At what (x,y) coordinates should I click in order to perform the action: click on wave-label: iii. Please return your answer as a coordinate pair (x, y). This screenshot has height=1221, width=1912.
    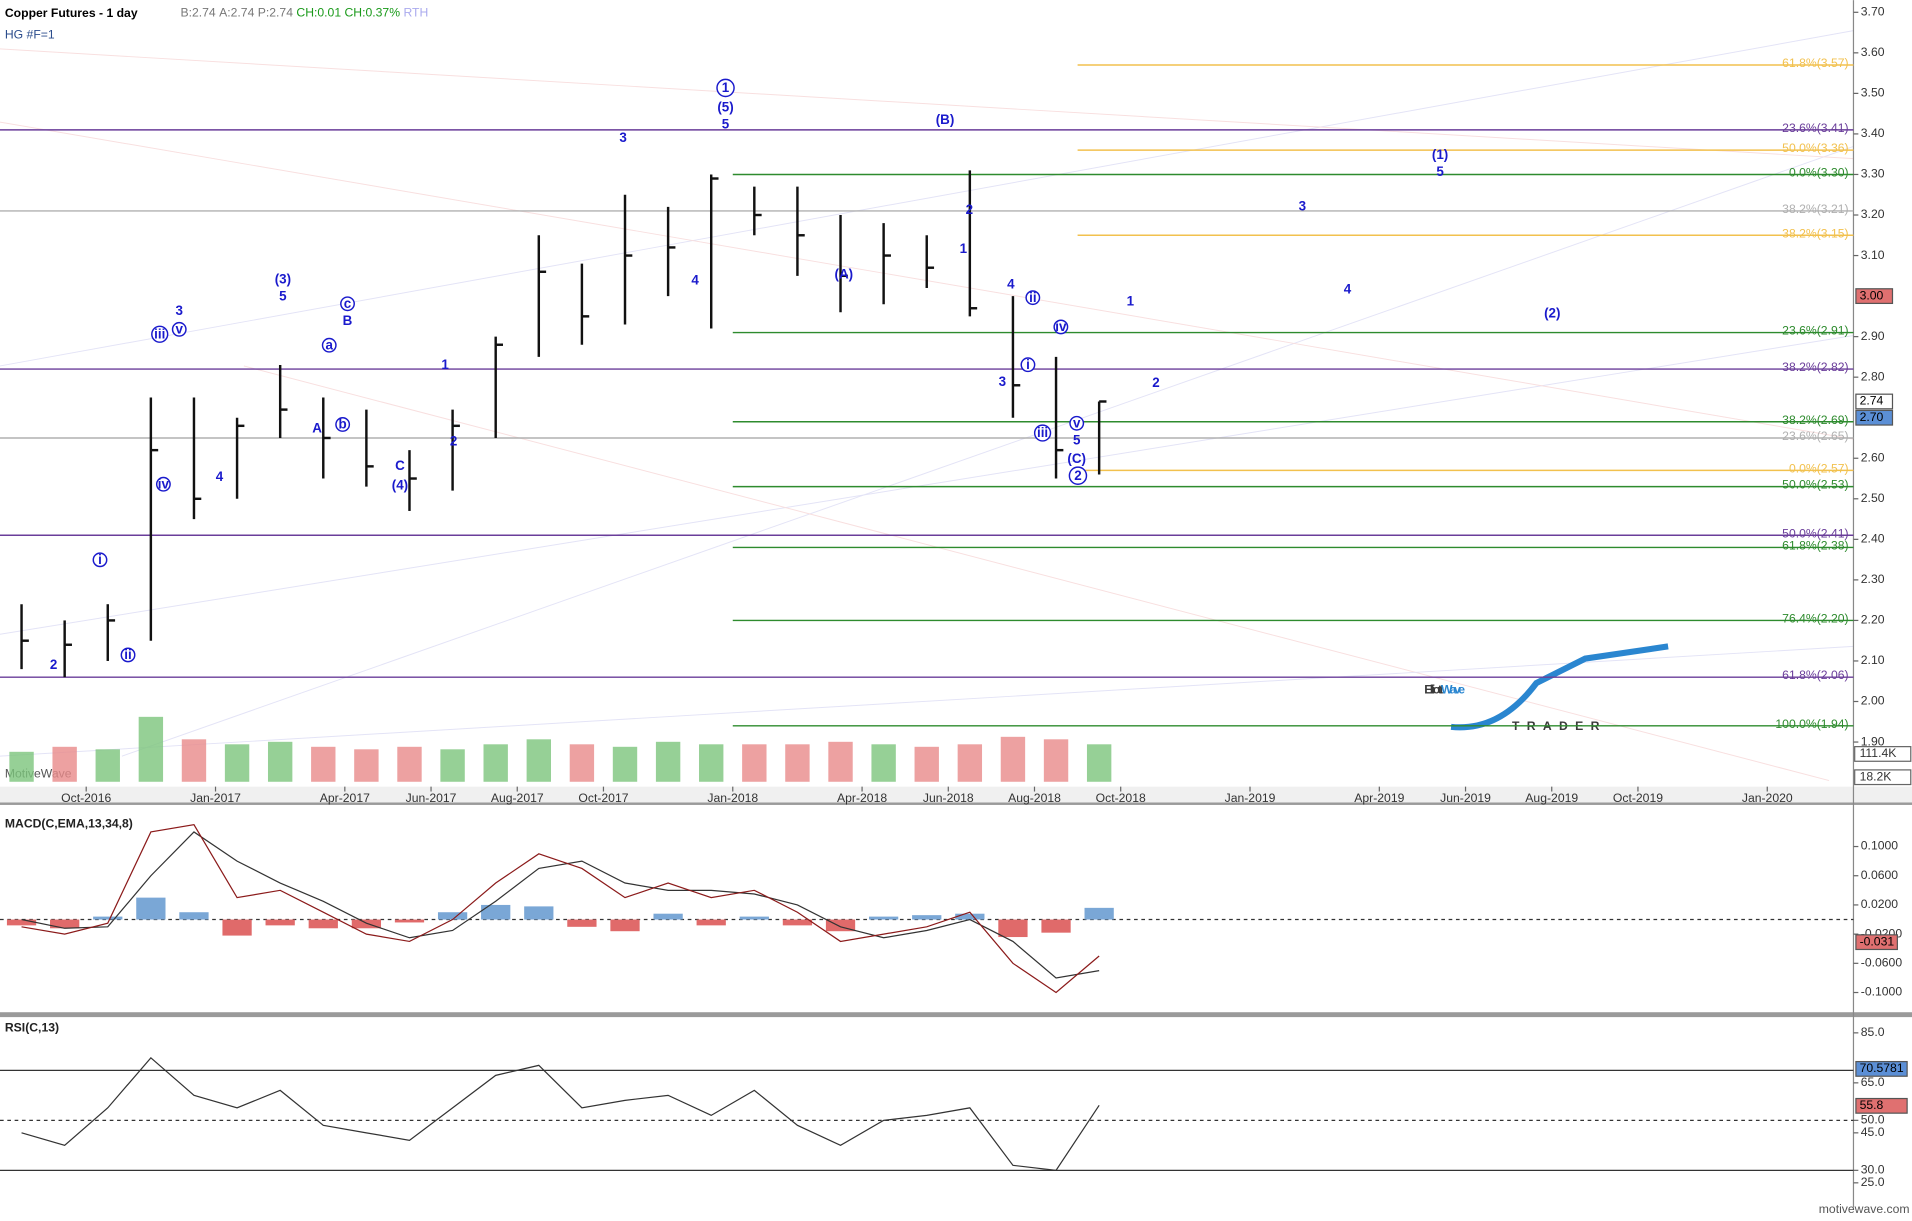
    Looking at the image, I should click on (159, 333).